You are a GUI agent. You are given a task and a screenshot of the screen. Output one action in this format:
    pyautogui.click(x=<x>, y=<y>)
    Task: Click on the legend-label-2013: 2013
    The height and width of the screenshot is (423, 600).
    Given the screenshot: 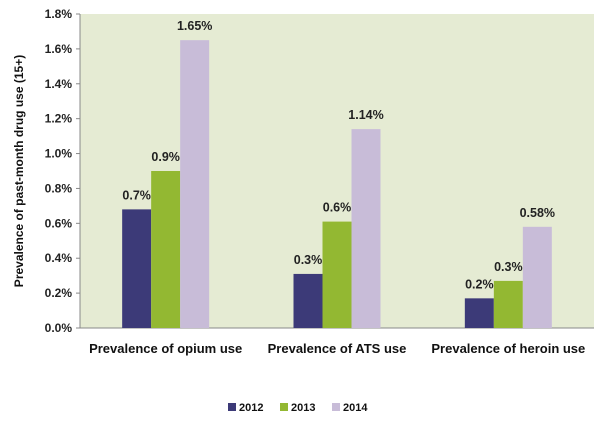 What is the action you would take?
    pyautogui.click(x=303, y=408)
    